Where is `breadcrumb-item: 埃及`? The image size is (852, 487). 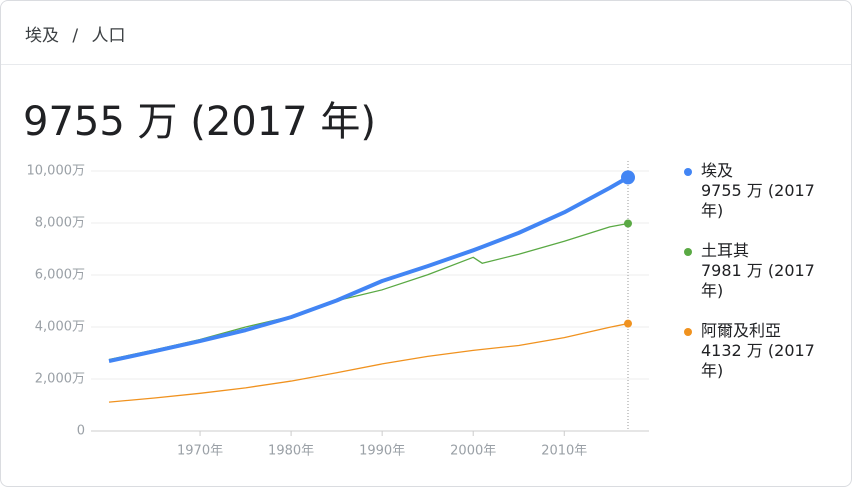 breadcrumb-item: 埃及 is located at coordinates (42, 36).